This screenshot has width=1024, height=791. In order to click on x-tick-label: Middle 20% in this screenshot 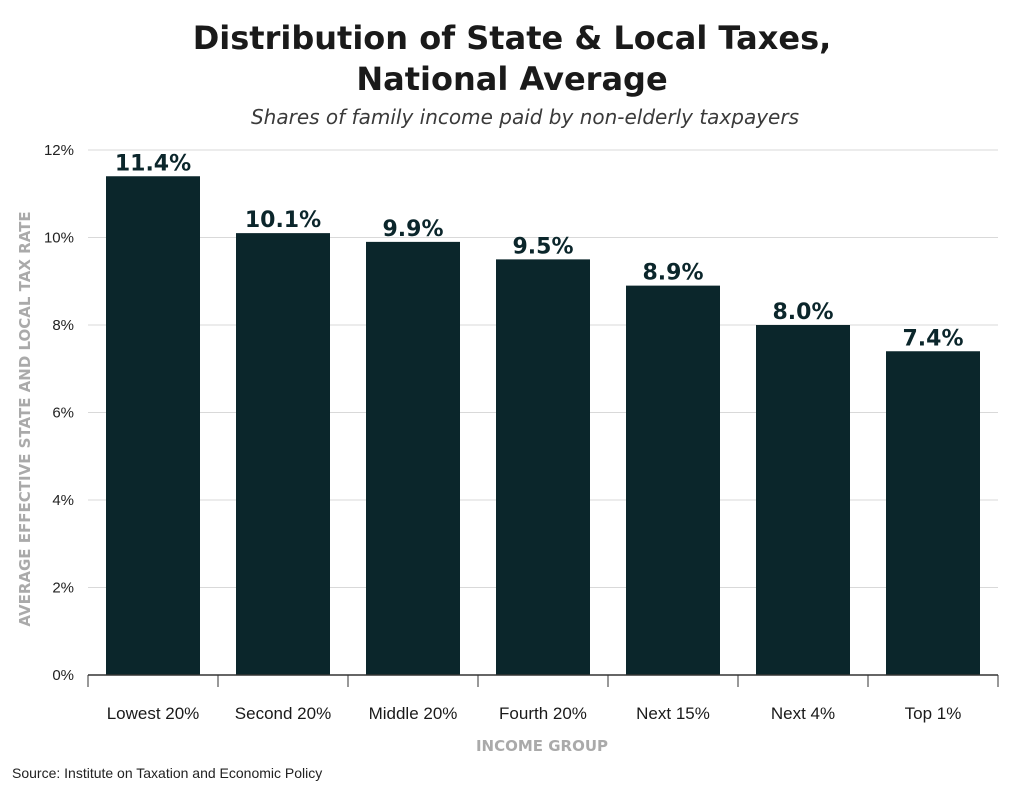, I will do `click(413, 713)`.